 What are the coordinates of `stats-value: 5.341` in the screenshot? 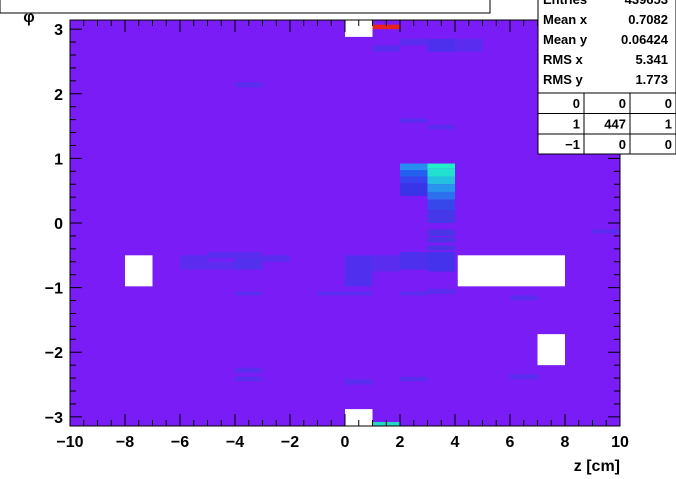 It's located at (651, 59).